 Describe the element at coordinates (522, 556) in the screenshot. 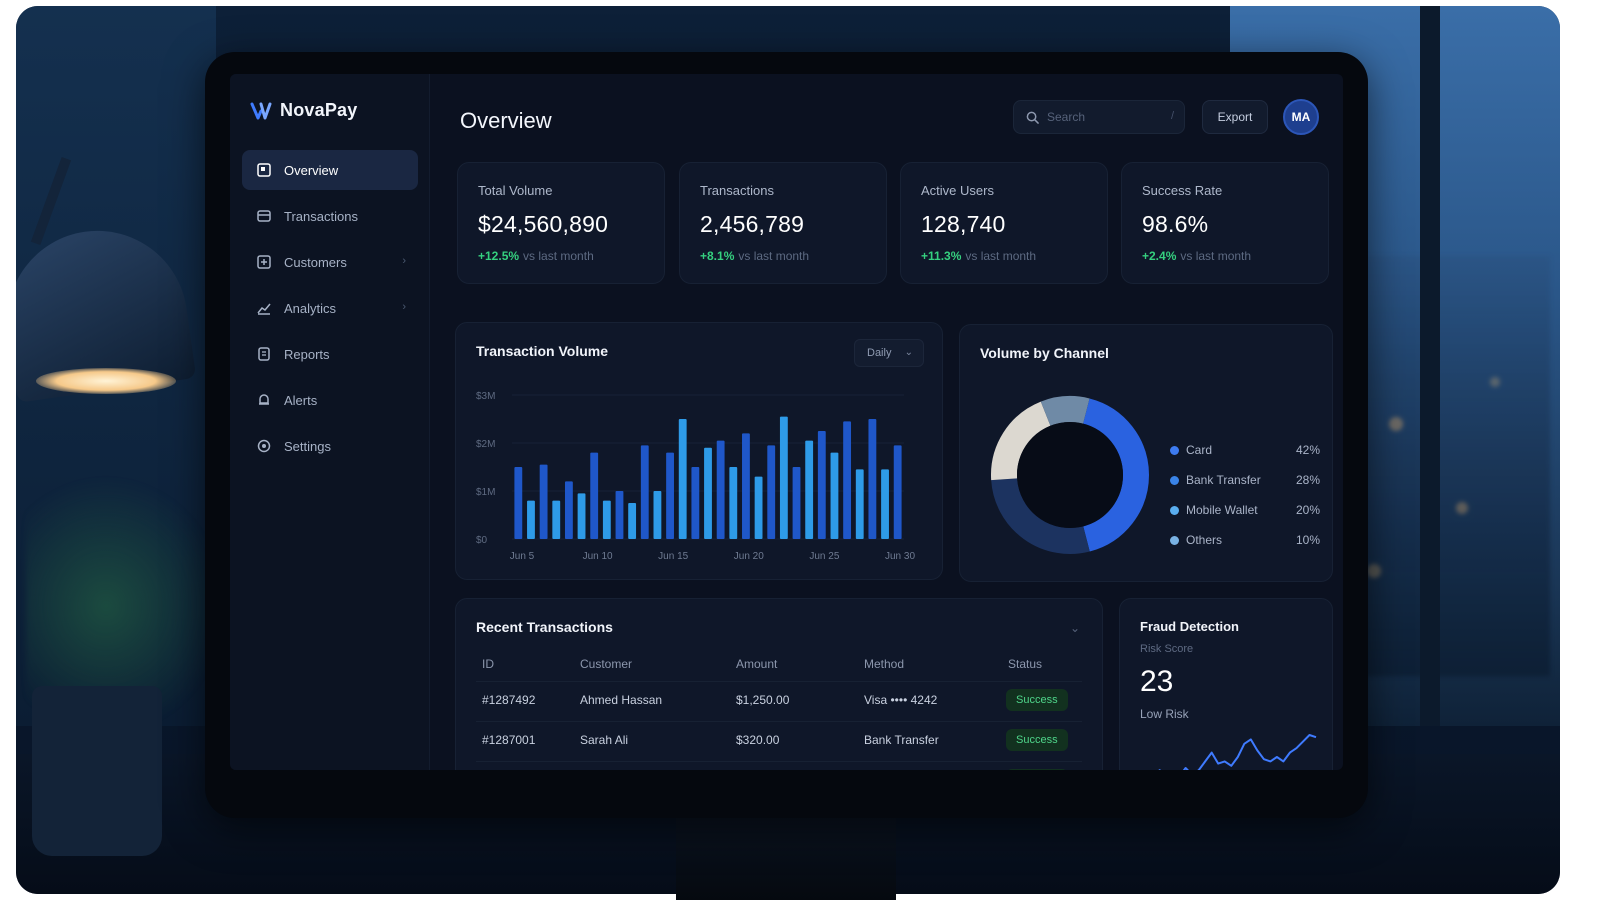

I see `x-tick-label: Jun 5` at that location.